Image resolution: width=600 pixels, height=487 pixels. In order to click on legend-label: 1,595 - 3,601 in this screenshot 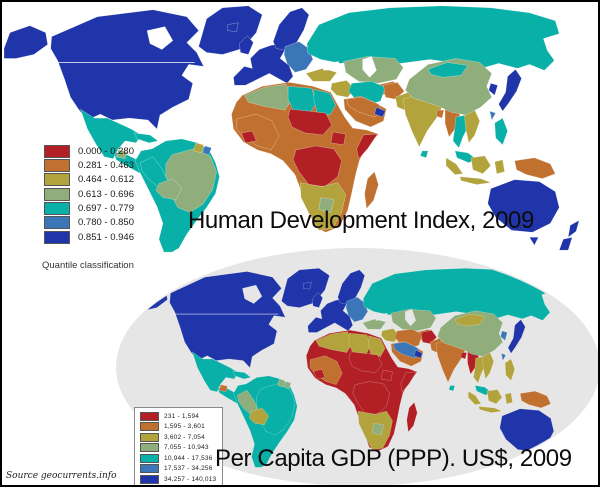, I will do `click(184, 427)`.